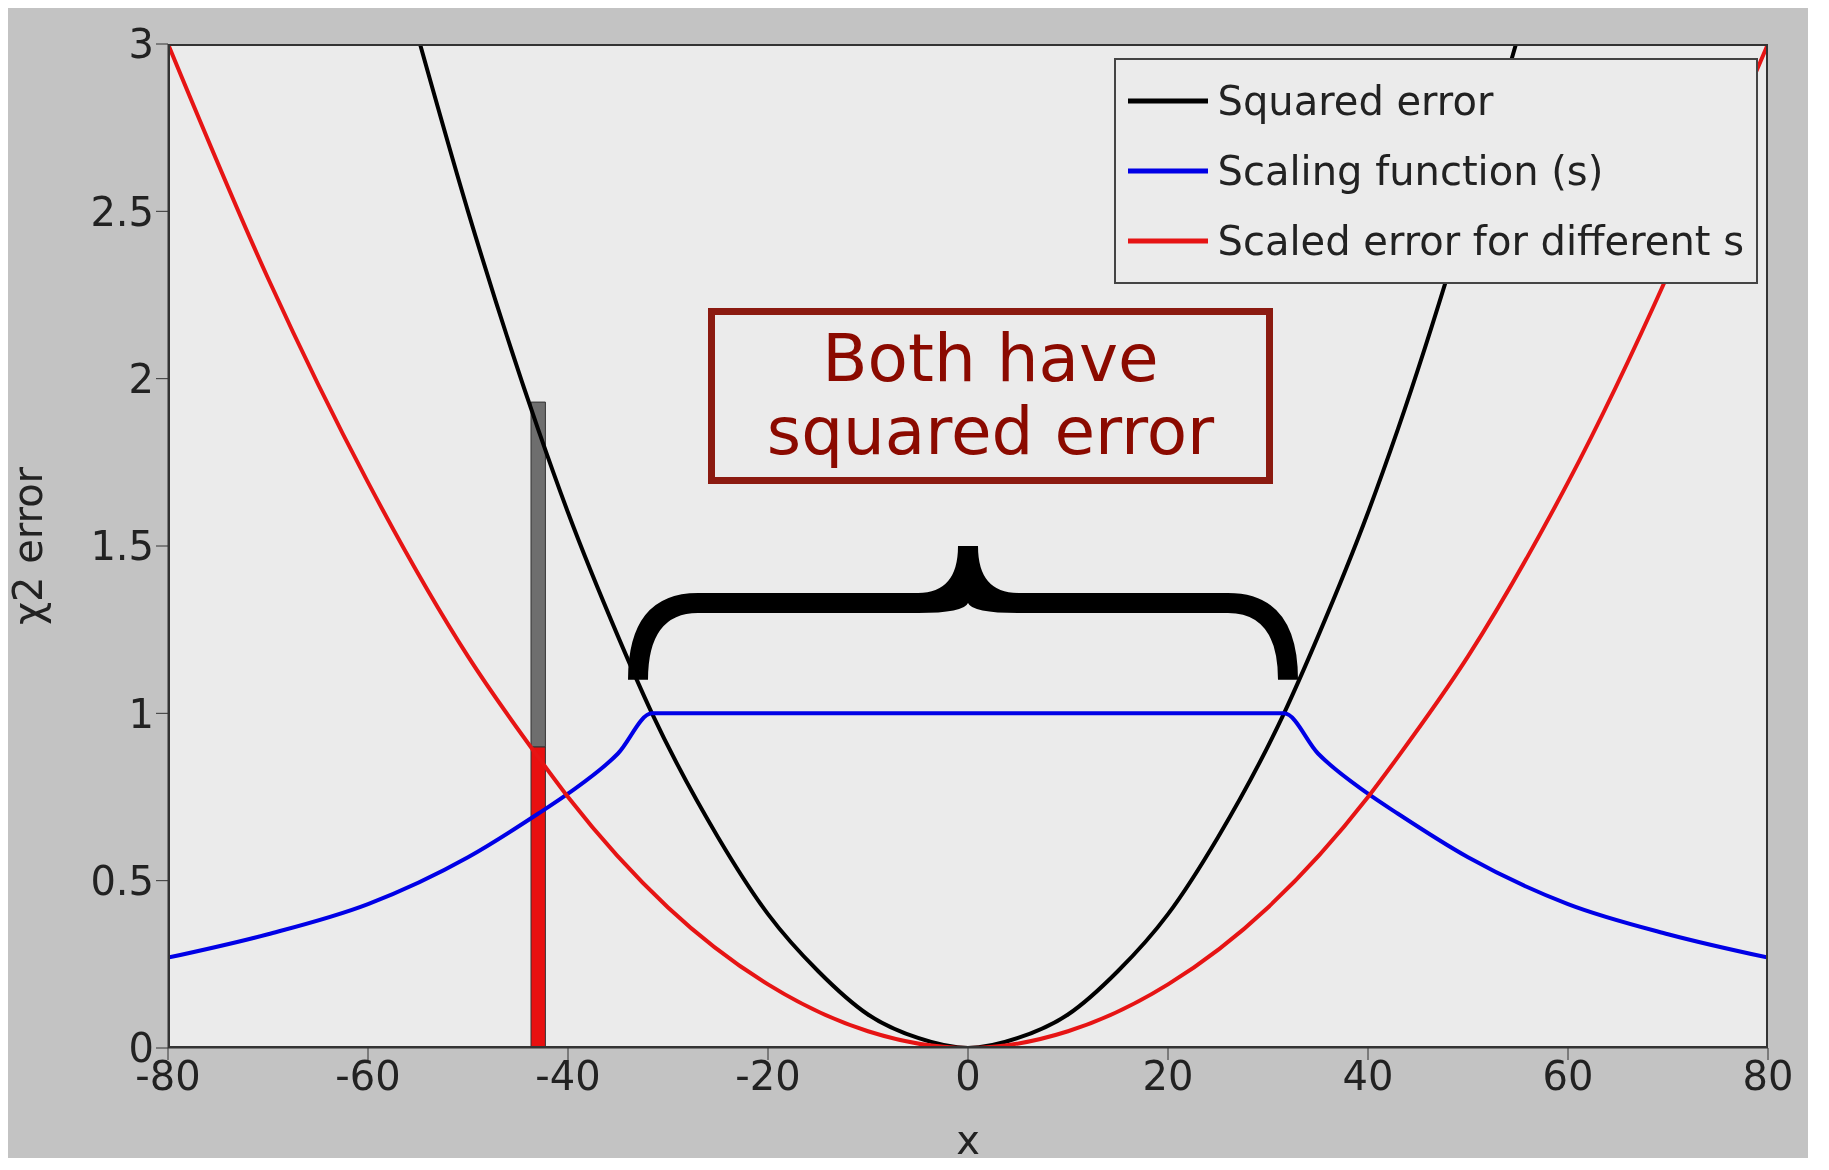  I want to click on annotation: Both have squared error, so click(990, 396).